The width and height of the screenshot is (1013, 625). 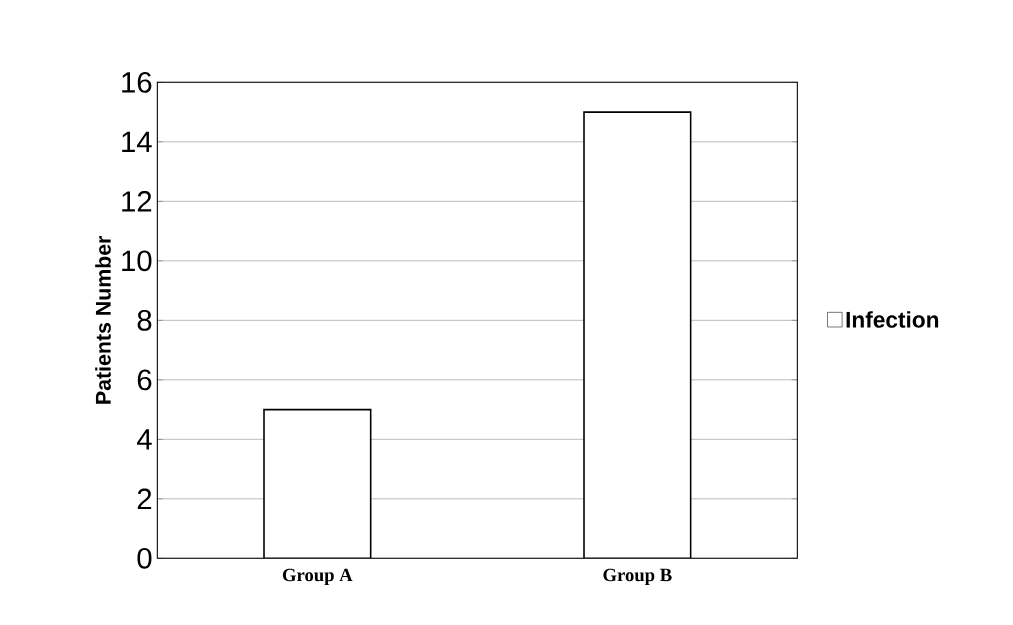 What do you see at coordinates (137, 141) in the screenshot?
I see `y-tick-label: 14` at bounding box center [137, 141].